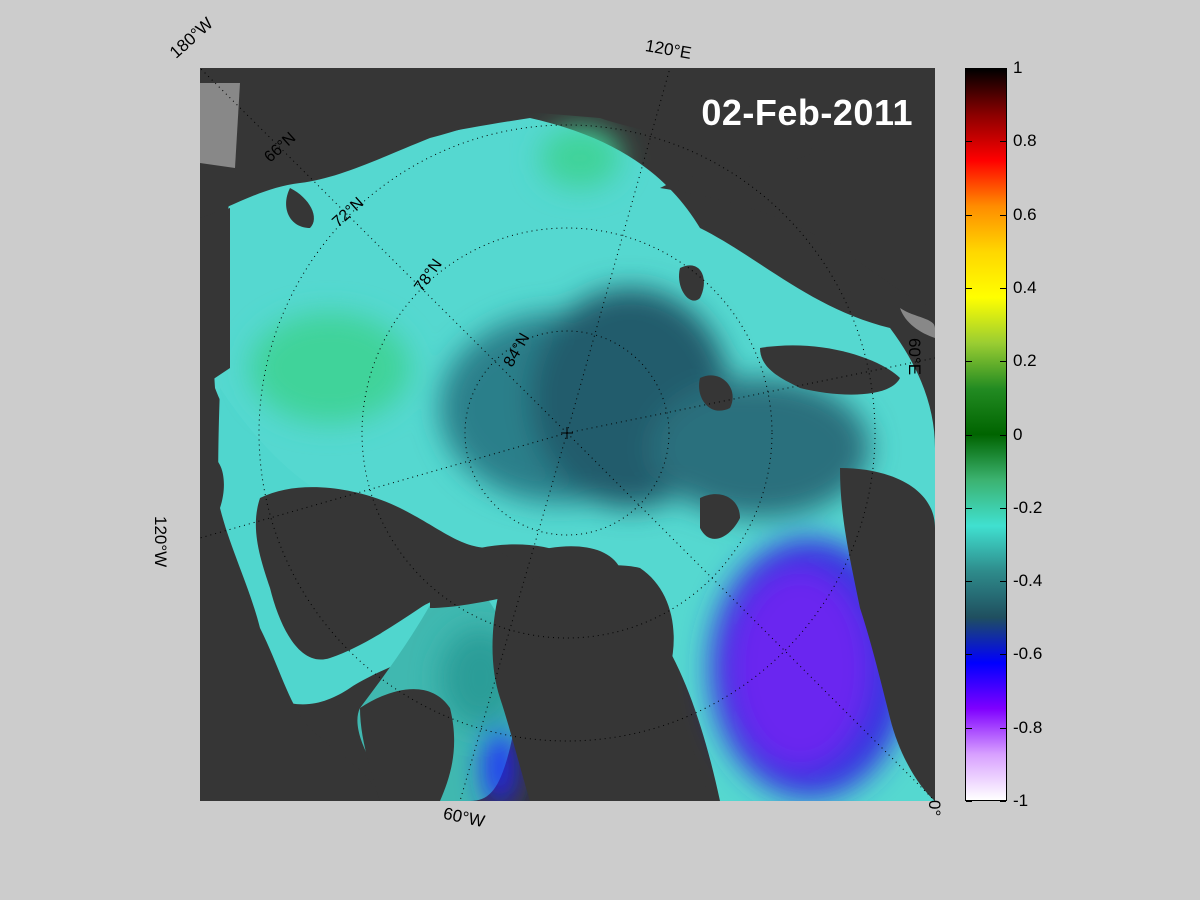 The height and width of the screenshot is (900, 1200). What do you see at coordinates (668, 49) in the screenshot?
I see `meridian-label-120e: 120°E` at bounding box center [668, 49].